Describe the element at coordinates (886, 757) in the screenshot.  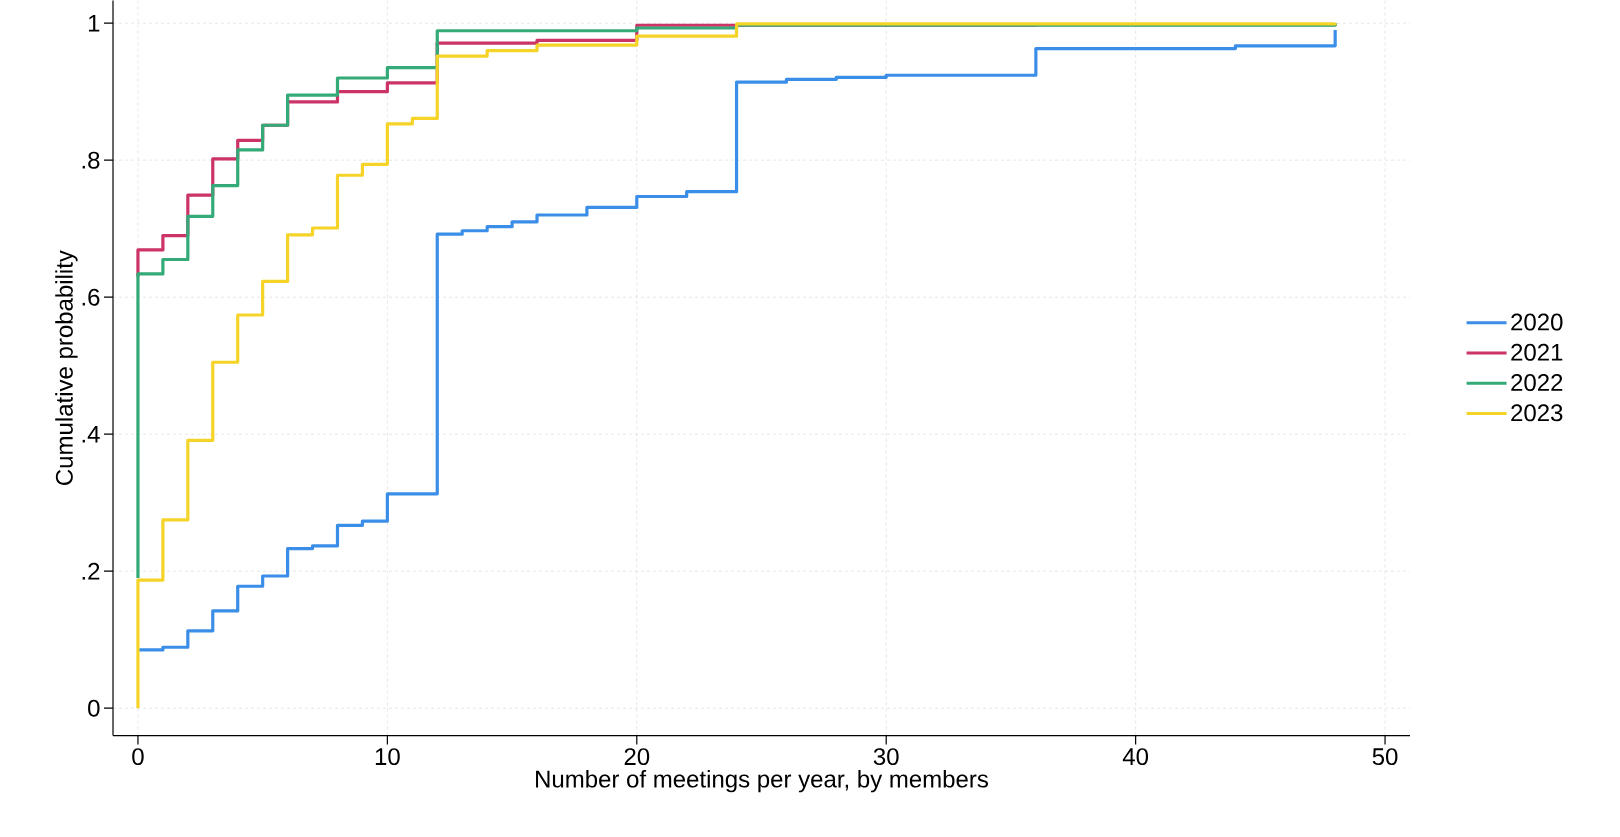
I see `x-tick-label: 30` at that location.